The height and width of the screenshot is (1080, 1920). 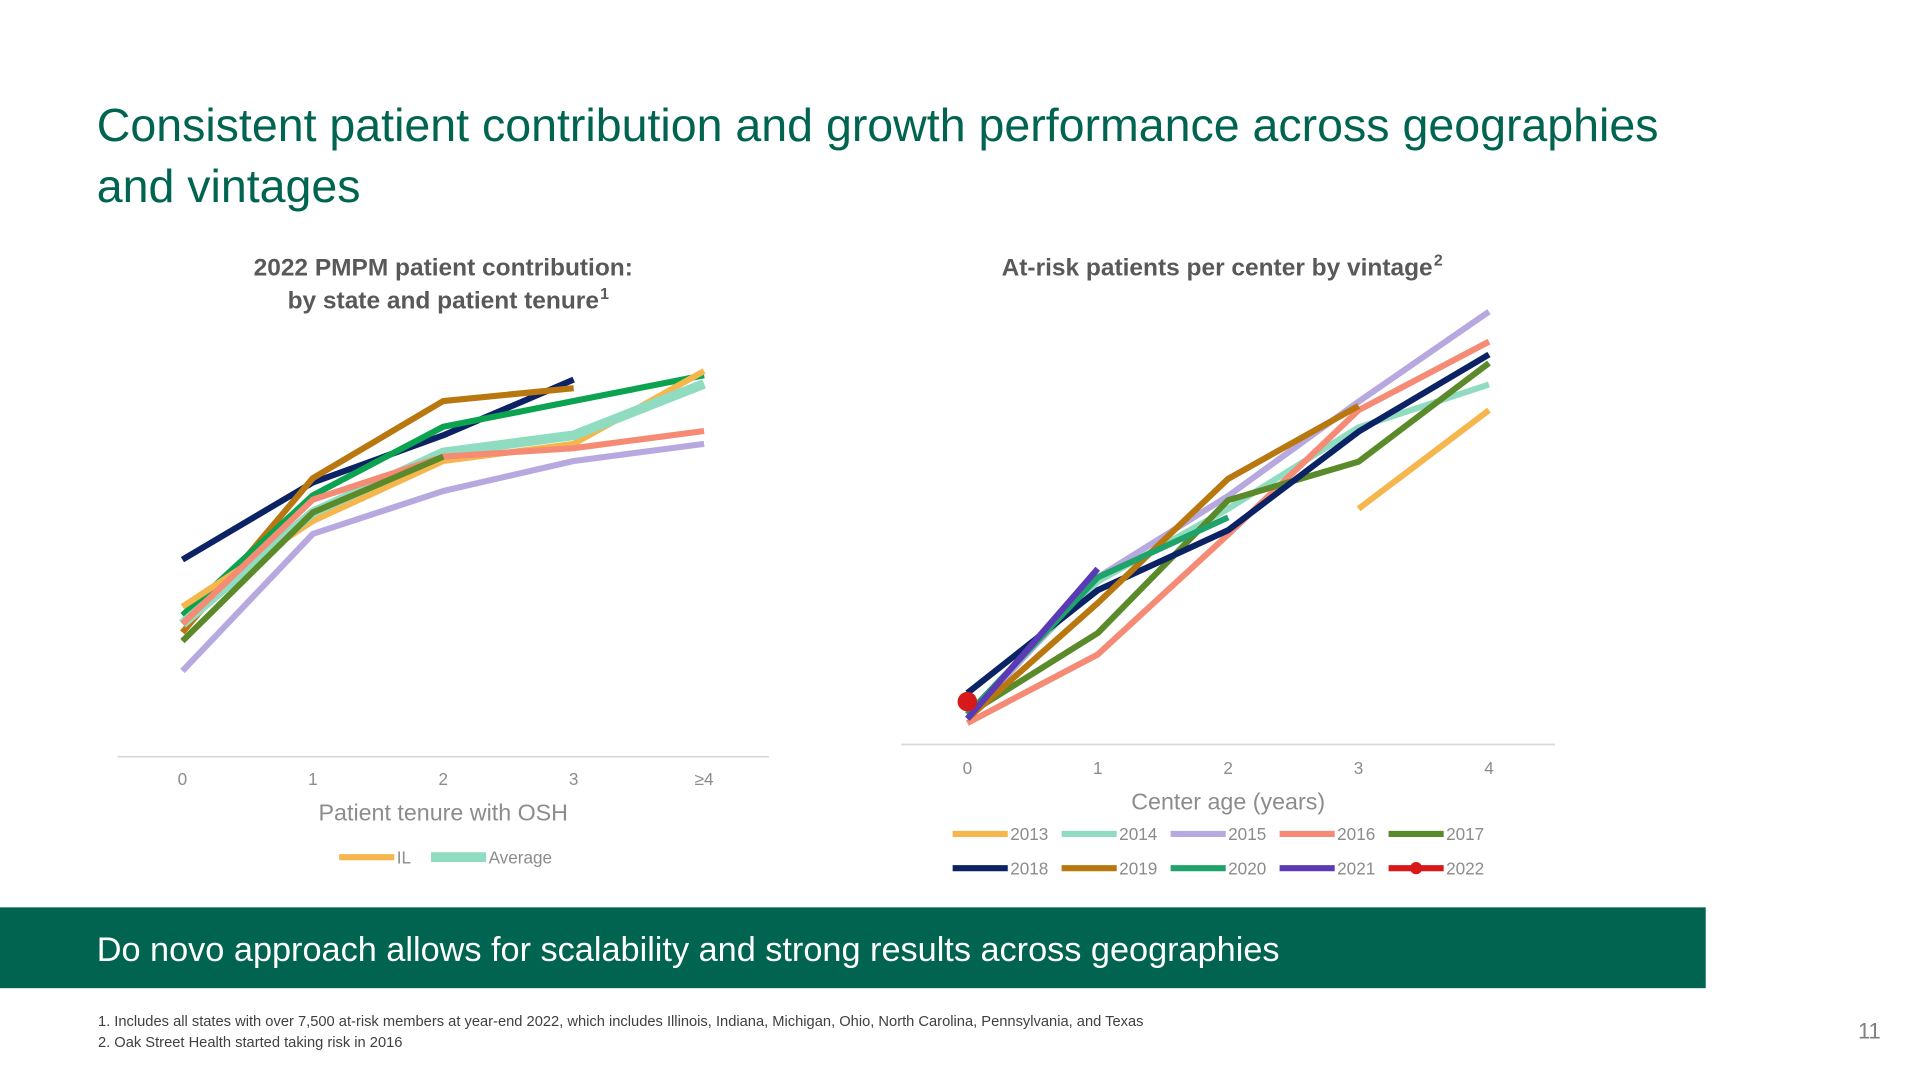 I want to click on chart-title: by state and patient tenure, so click(x=443, y=301).